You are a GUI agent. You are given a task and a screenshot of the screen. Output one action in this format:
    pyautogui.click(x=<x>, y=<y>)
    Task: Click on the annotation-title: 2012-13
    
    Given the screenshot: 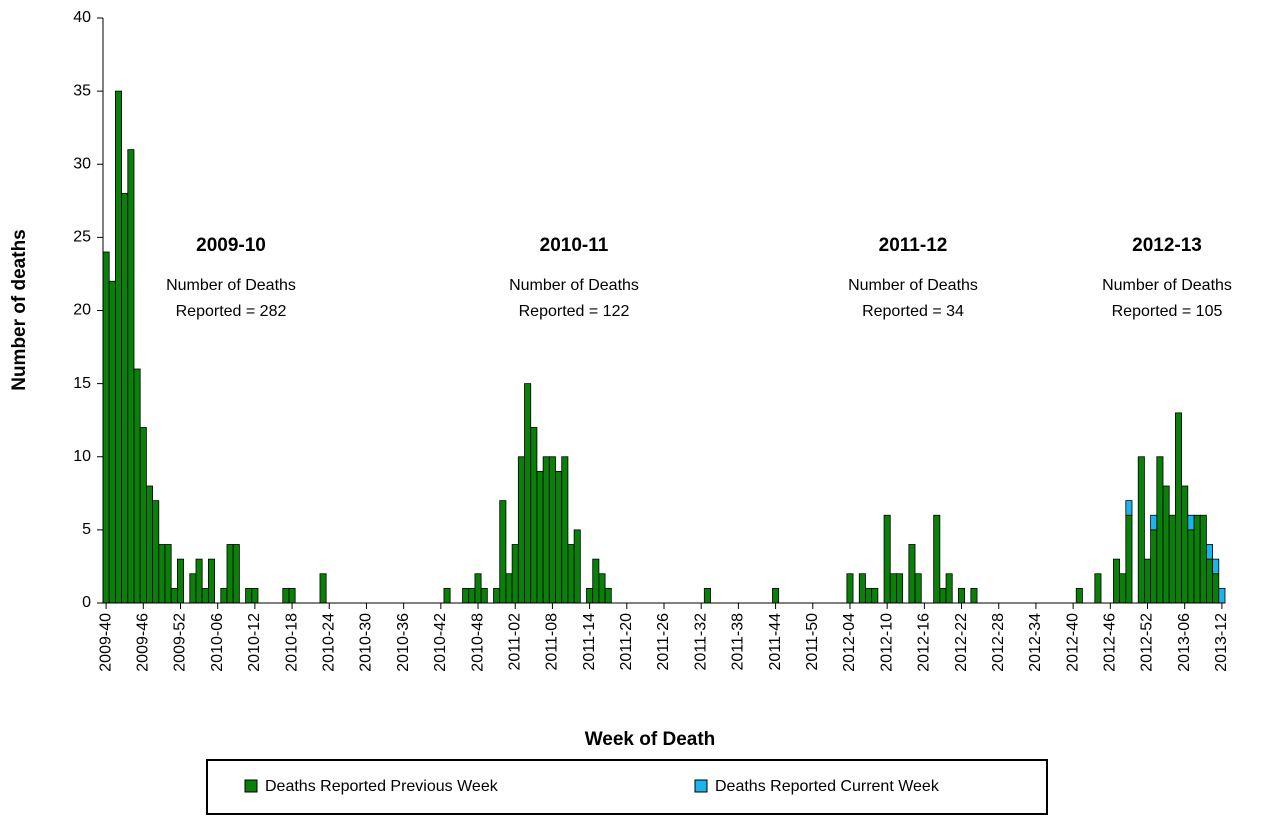 What is the action you would take?
    pyautogui.click(x=1167, y=245)
    